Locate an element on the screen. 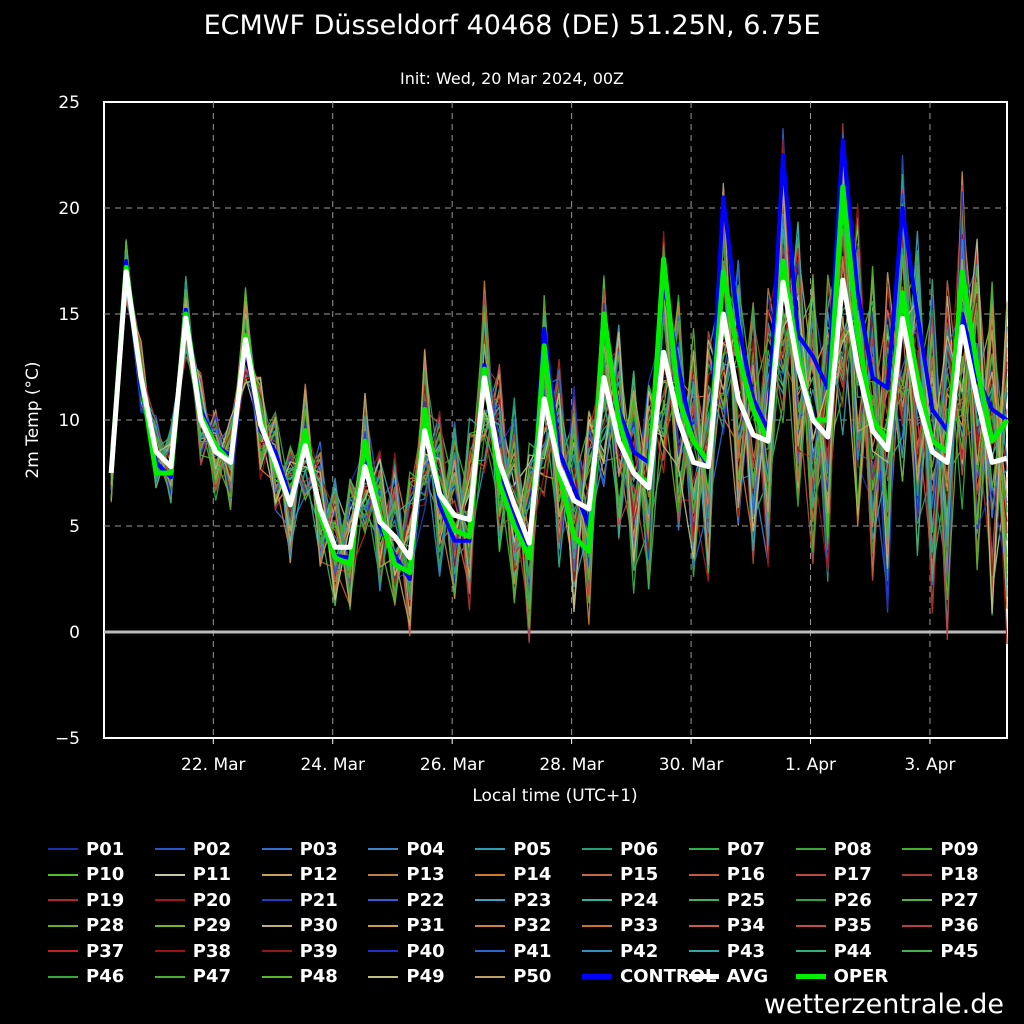 The height and width of the screenshot is (1024, 1024). legend-item-p08: P08 is located at coordinates (833, 849).